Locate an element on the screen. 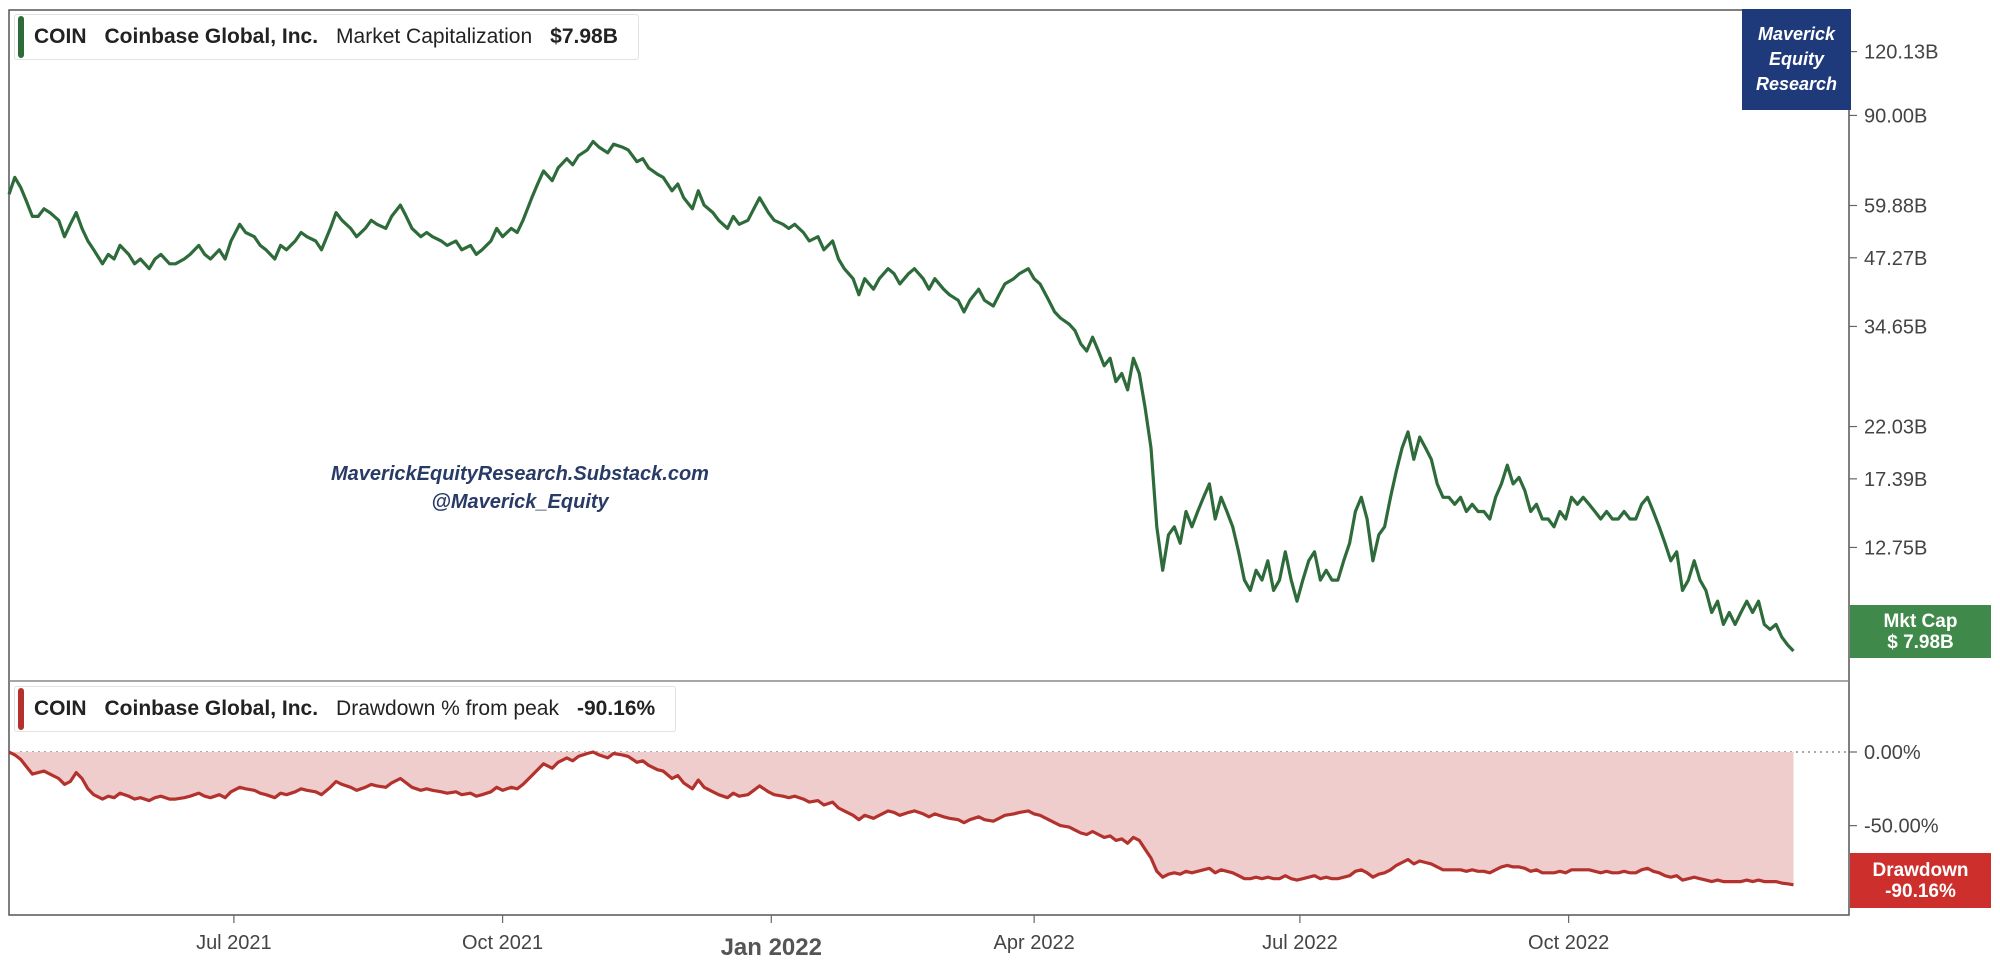  xaxis-tick-label: Apr 2022 is located at coordinates (1034, 943).